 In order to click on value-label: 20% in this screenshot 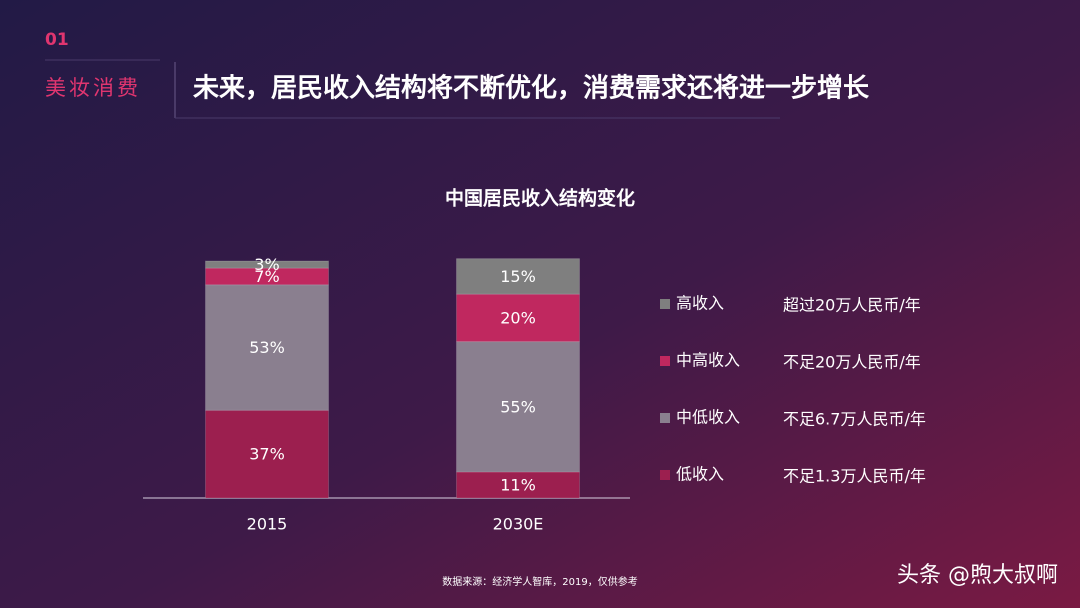, I will do `click(518, 317)`.